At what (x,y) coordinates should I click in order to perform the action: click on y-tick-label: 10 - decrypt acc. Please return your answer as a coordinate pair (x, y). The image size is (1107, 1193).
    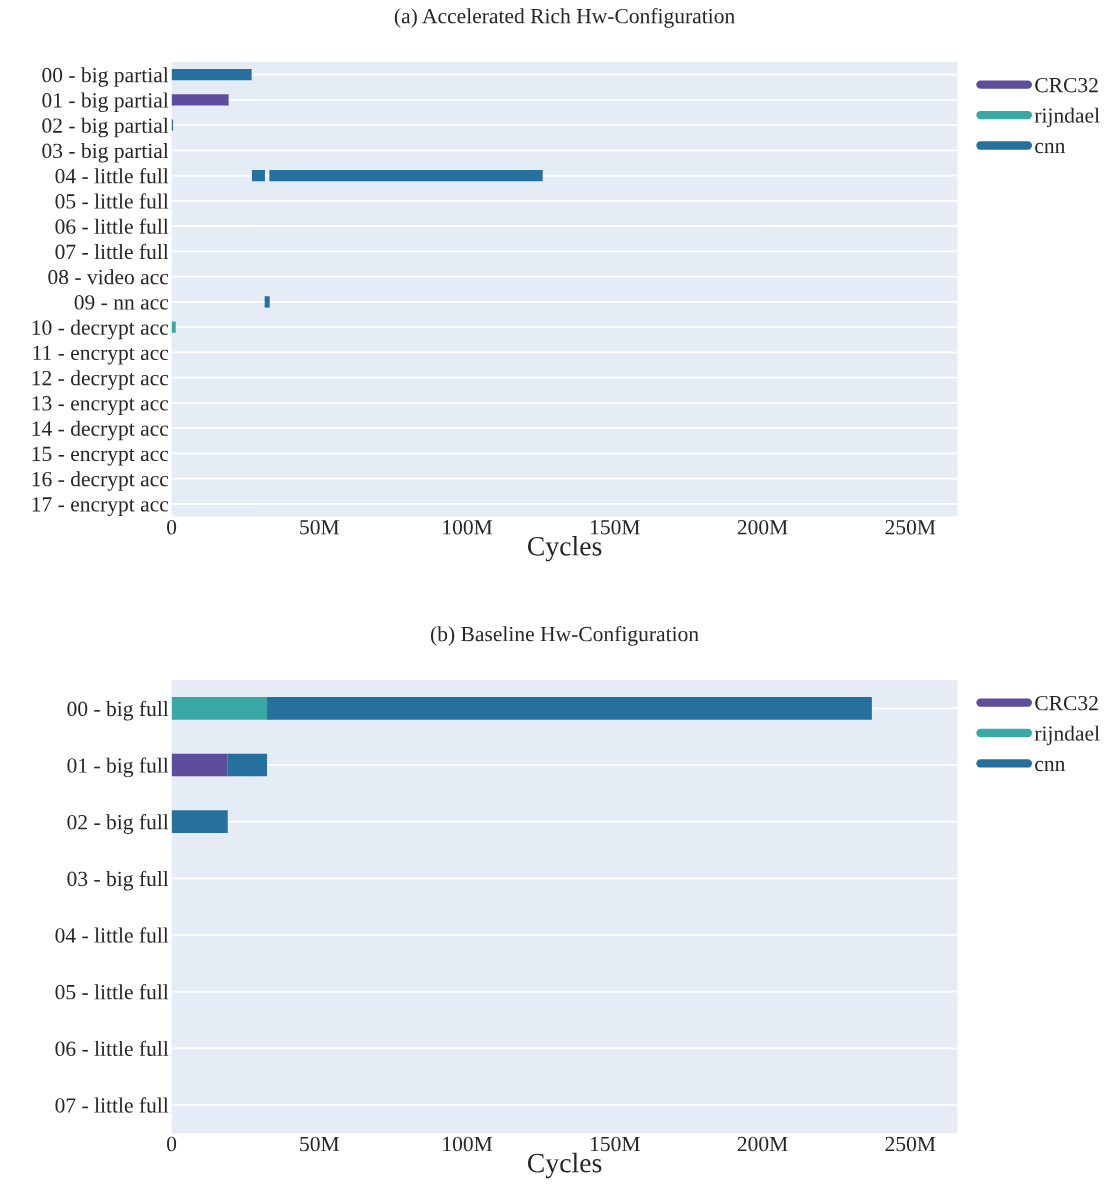
    Looking at the image, I should click on (100, 329).